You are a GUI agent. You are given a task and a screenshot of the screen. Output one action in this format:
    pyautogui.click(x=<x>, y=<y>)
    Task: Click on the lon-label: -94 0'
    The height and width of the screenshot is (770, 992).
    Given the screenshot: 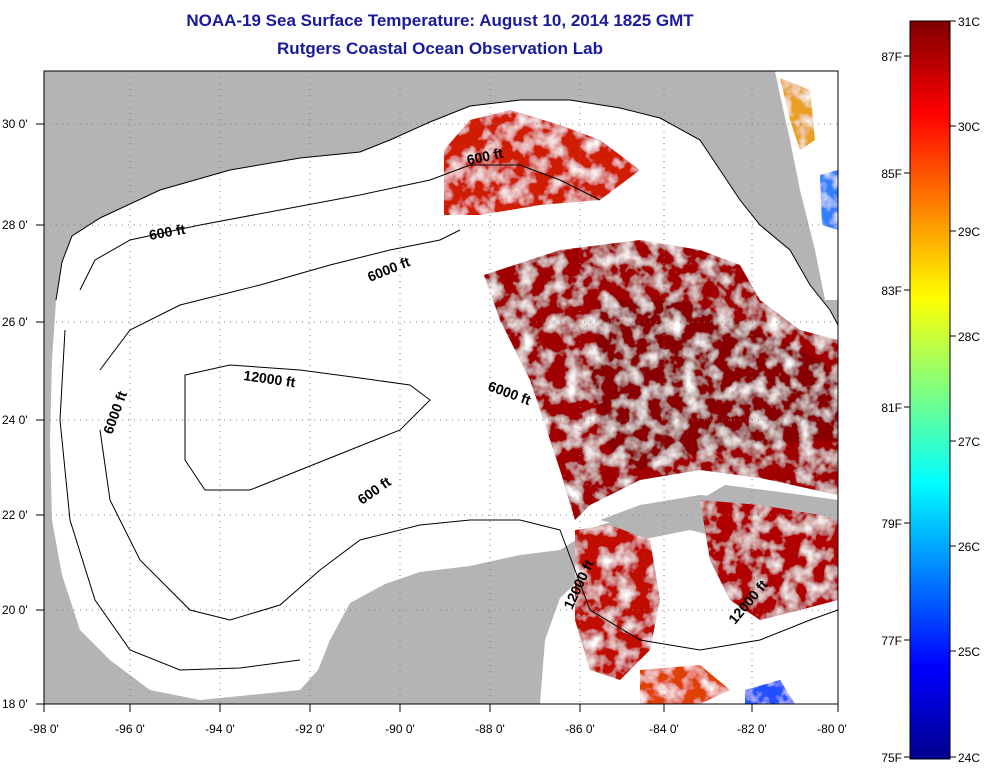 What is the action you would take?
    pyautogui.click(x=220, y=729)
    